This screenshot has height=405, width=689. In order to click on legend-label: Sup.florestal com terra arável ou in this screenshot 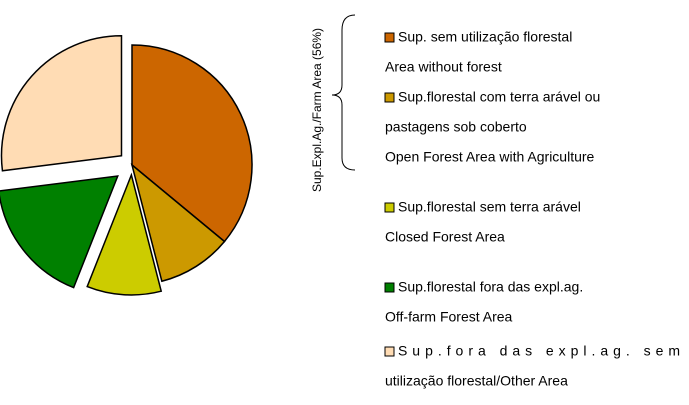, I will do `click(499, 97)`.